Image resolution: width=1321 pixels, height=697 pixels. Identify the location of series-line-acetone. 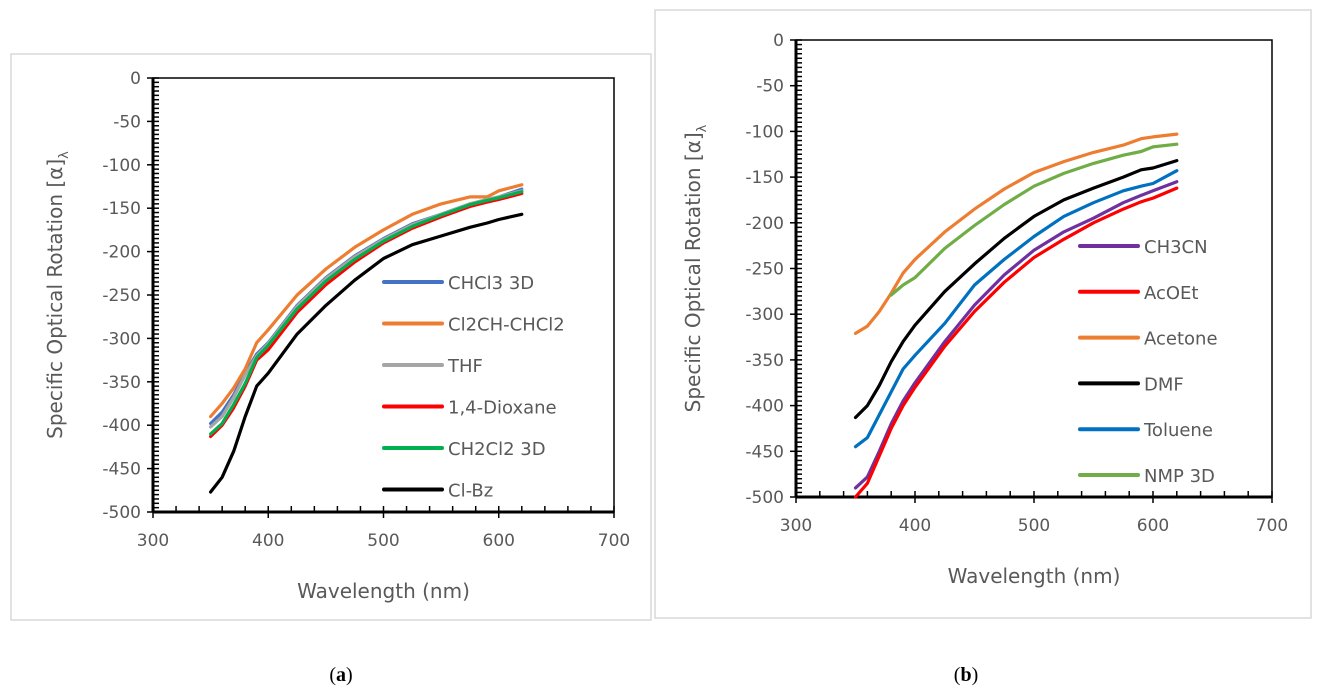
(1016, 233).